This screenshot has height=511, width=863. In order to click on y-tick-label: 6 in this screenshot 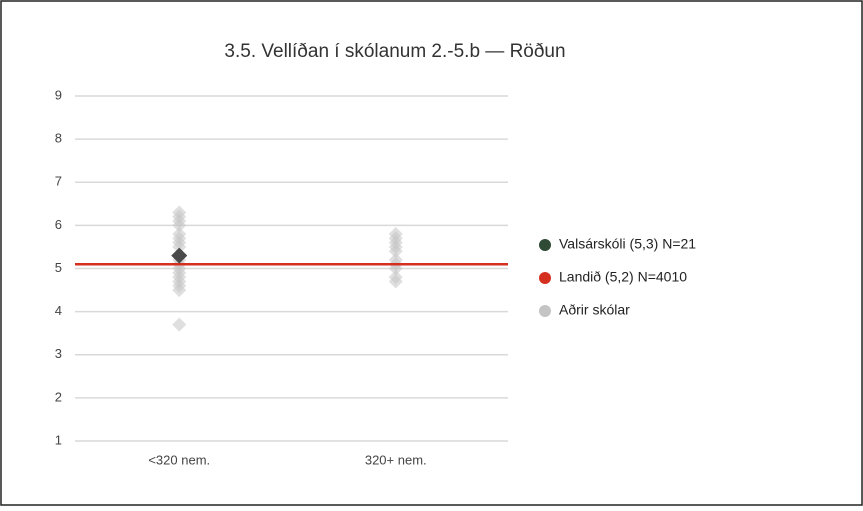, I will do `click(58, 224)`.